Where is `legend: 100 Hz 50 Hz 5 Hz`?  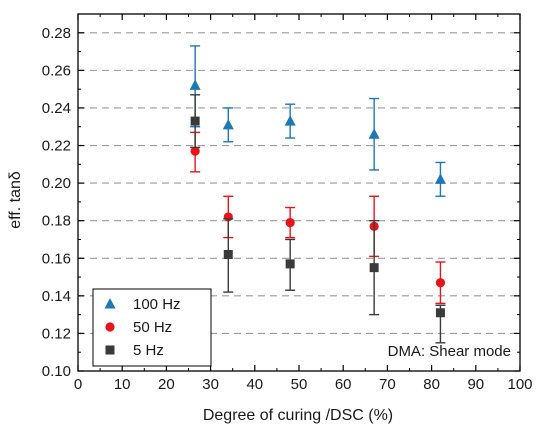 legend: 100 Hz 50 Hz 5 Hz is located at coordinates (152, 327).